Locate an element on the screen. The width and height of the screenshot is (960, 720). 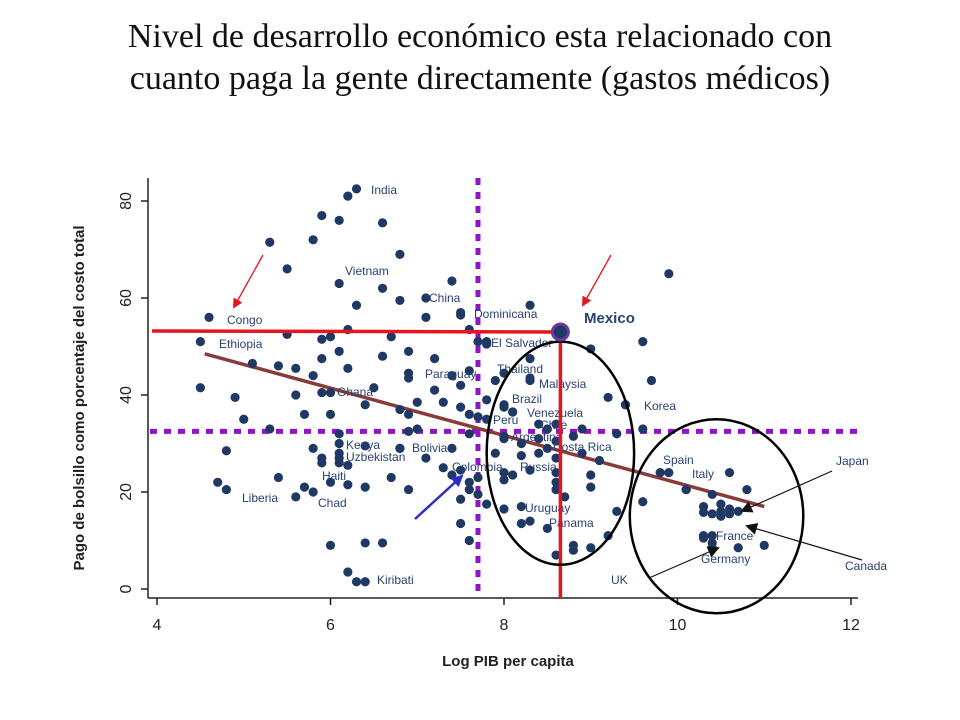
point-label: Malaysia is located at coordinates (563, 384).